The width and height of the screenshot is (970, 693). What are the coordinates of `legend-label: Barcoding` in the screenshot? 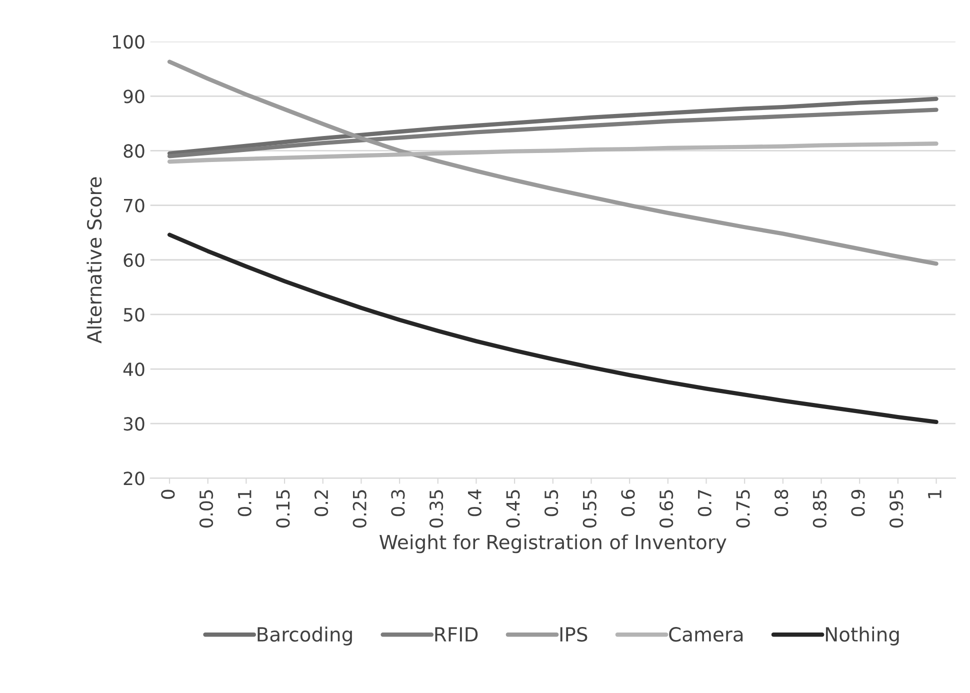 It's located at (305, 636).